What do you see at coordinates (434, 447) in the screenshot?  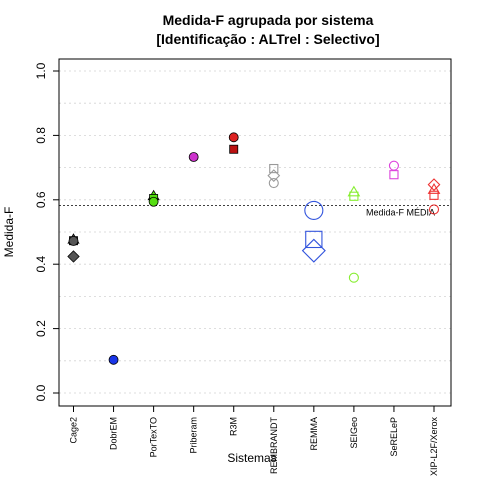 I see `x-tick-label: XIP-L2F/Xerox` at bounding box center [434, 447].